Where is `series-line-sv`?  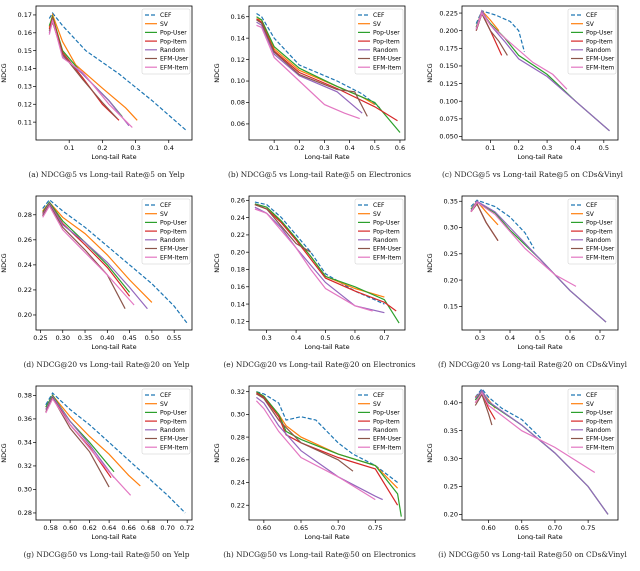
series-line-sv is located at coordinates (93, 66).